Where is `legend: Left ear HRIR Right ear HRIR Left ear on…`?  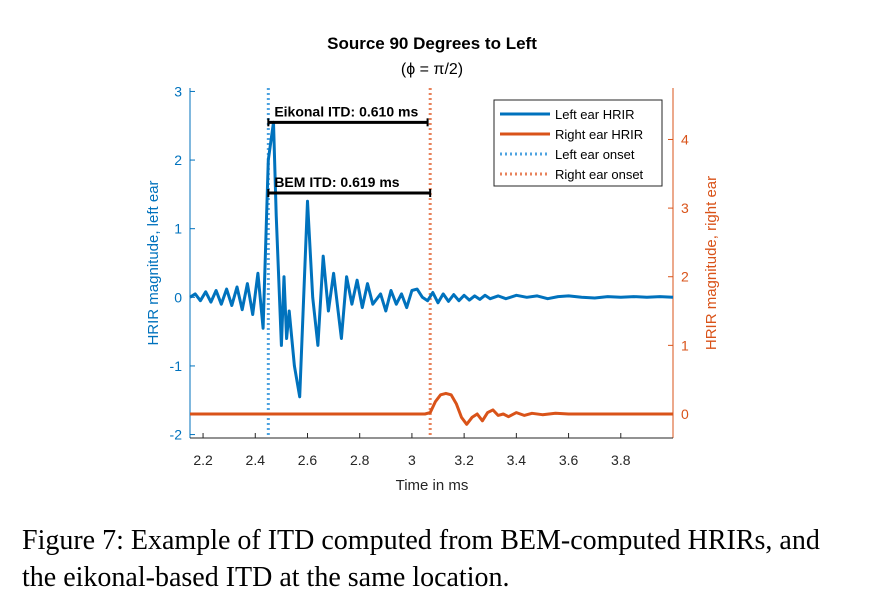 legend: Left ear HRIR Right ear HRIR Left ear on… is located at coordinates (578, 143).